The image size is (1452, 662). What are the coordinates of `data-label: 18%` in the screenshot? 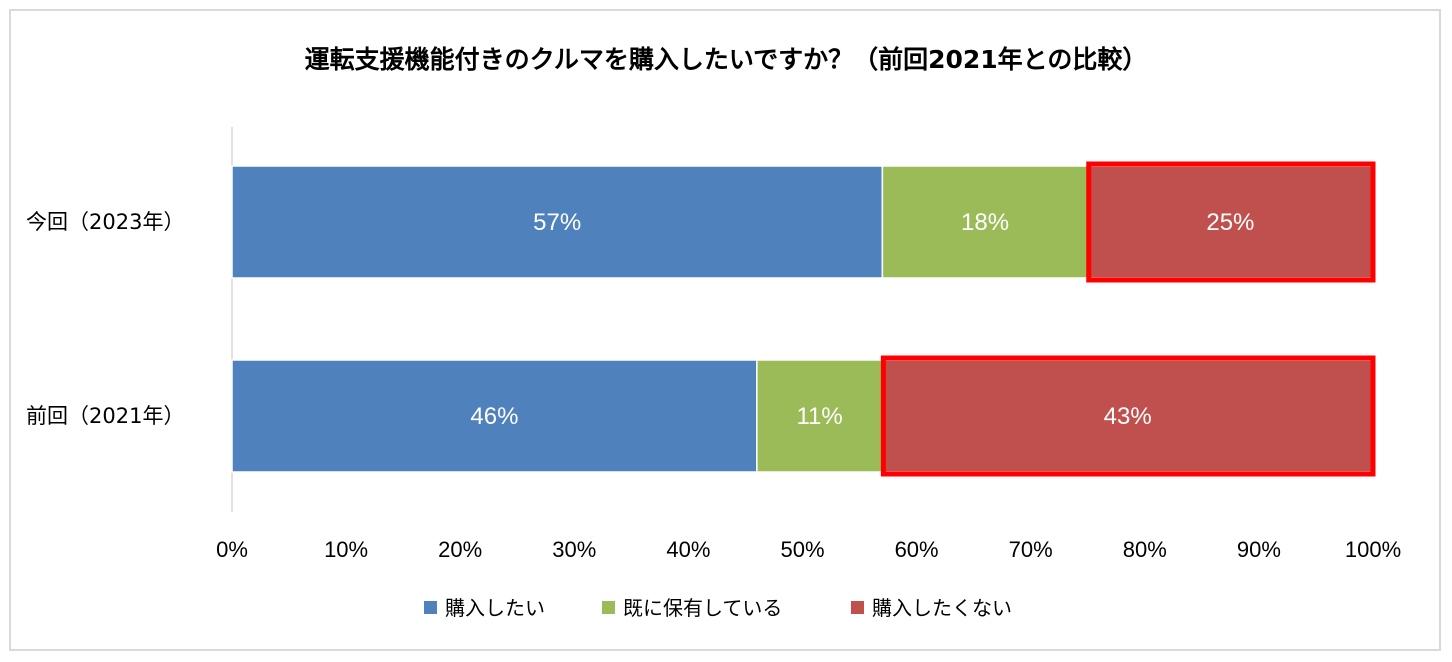 It's located at (985, 222).